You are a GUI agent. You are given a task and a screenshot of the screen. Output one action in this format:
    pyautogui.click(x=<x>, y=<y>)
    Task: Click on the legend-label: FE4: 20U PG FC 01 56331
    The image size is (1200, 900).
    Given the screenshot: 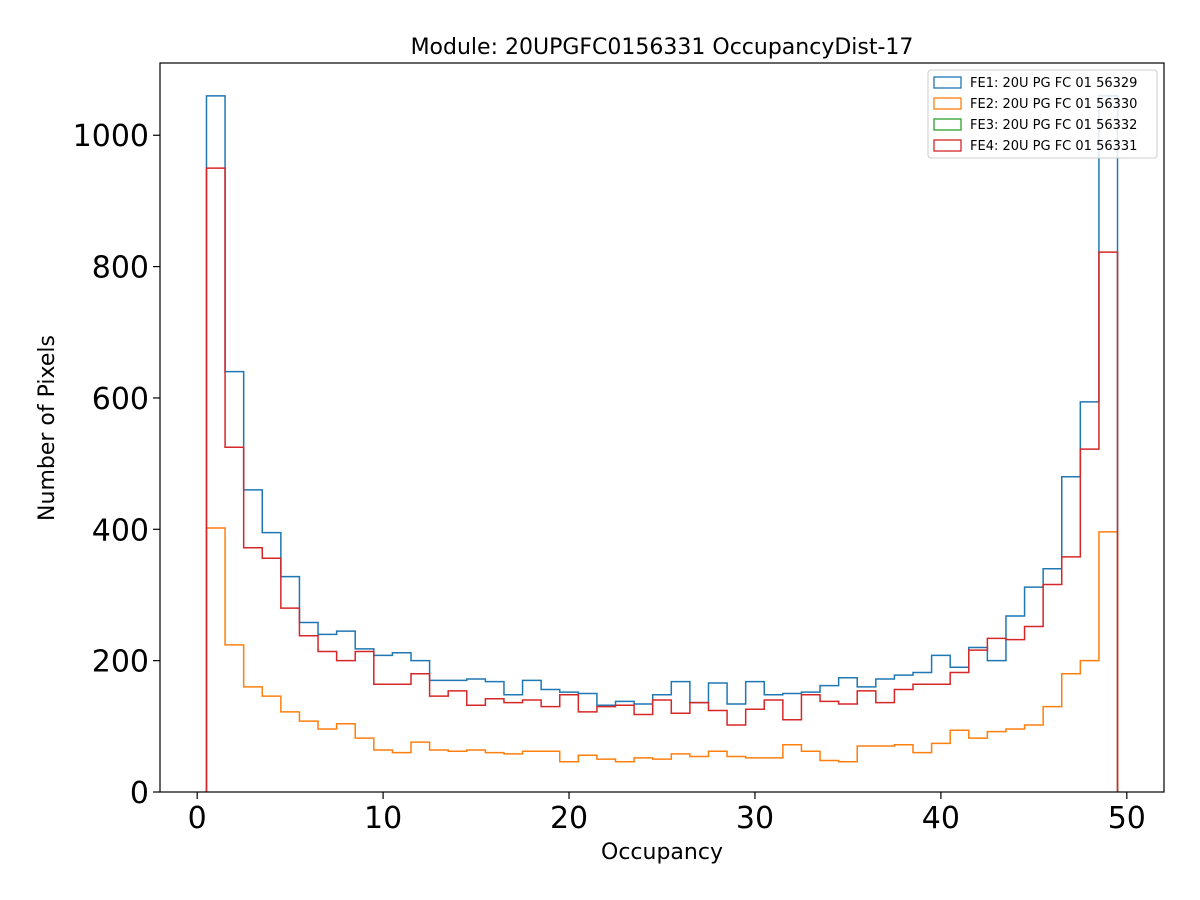 What is the action you would take?
    pyautogui.click(x=1053, y=146)
    